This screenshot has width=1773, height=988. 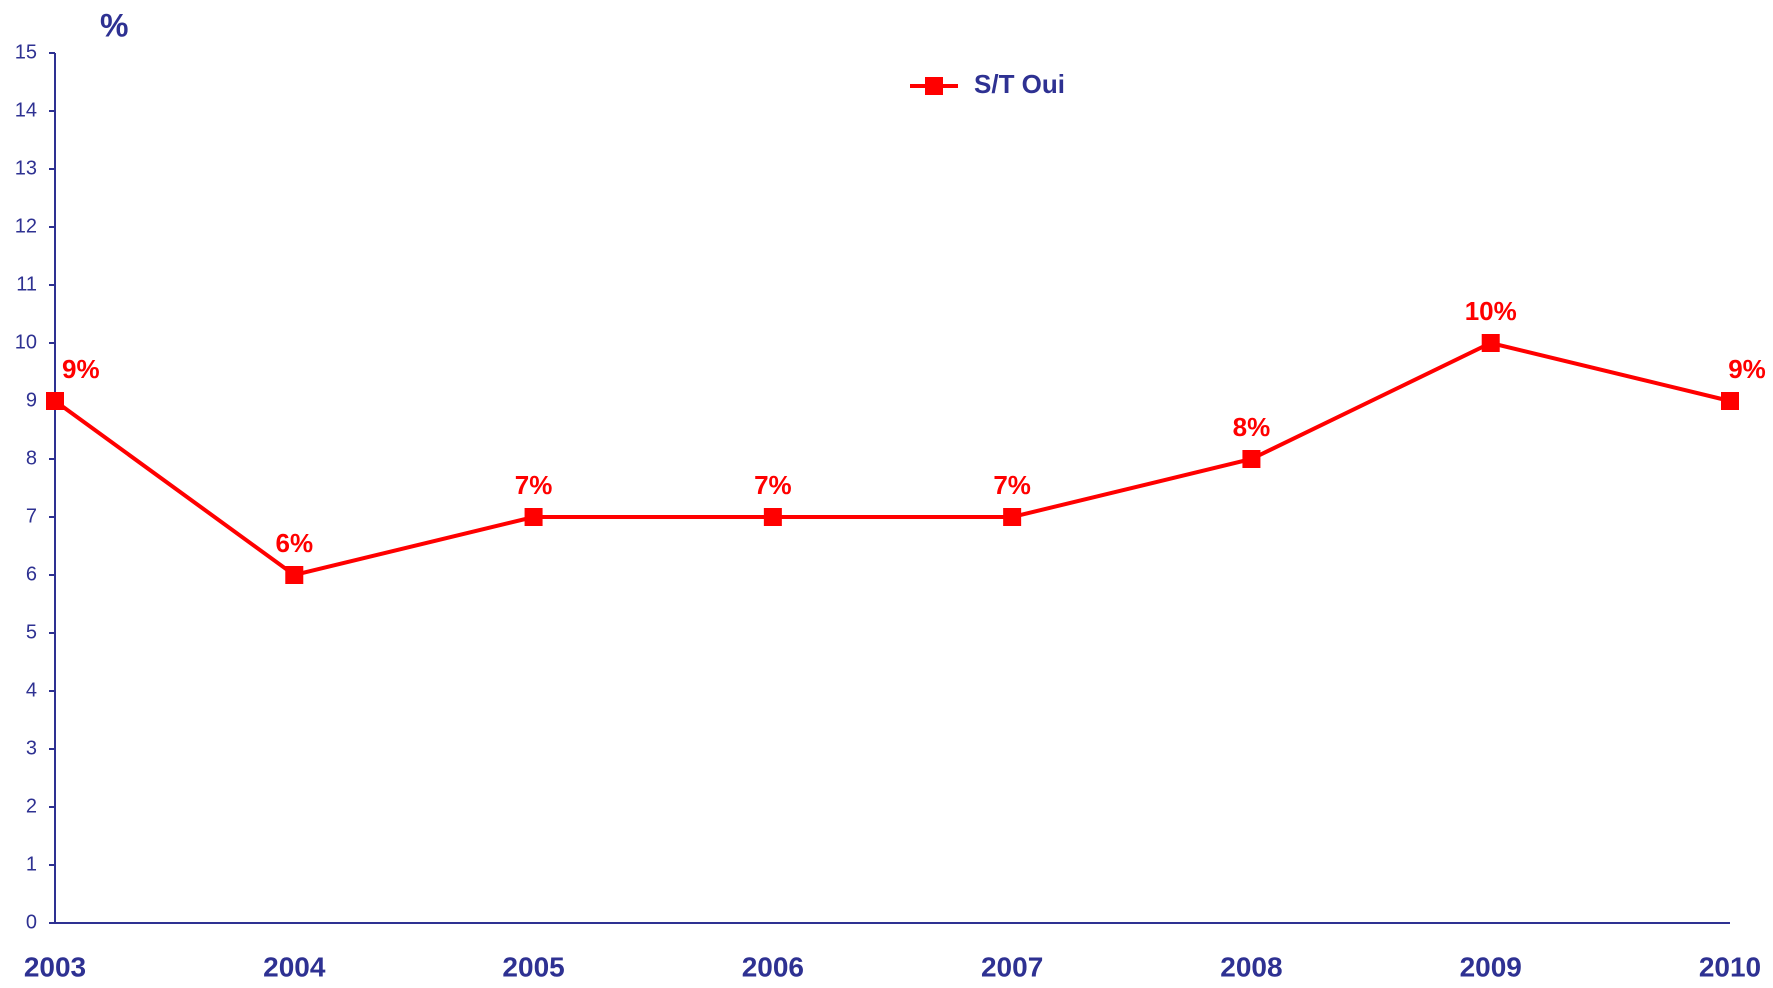 I want to click on legend-marker, so click(x=934, y=86).